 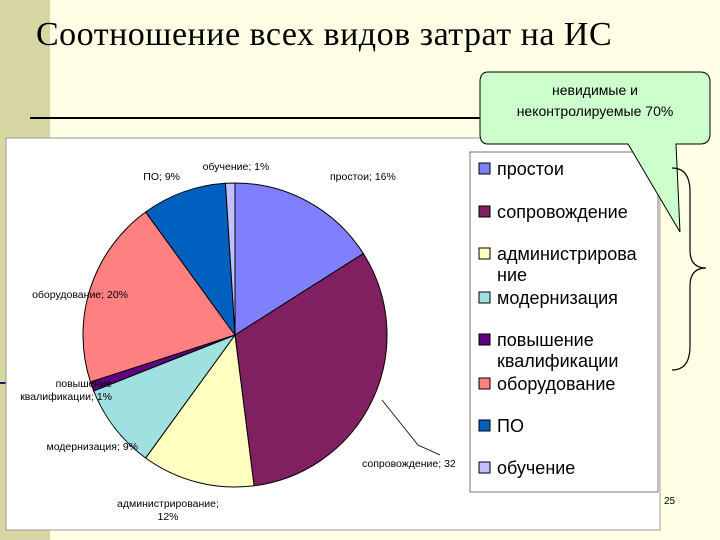 I want to click on pie-label-1: сопровождение; 32, so click(x=409, y=464).